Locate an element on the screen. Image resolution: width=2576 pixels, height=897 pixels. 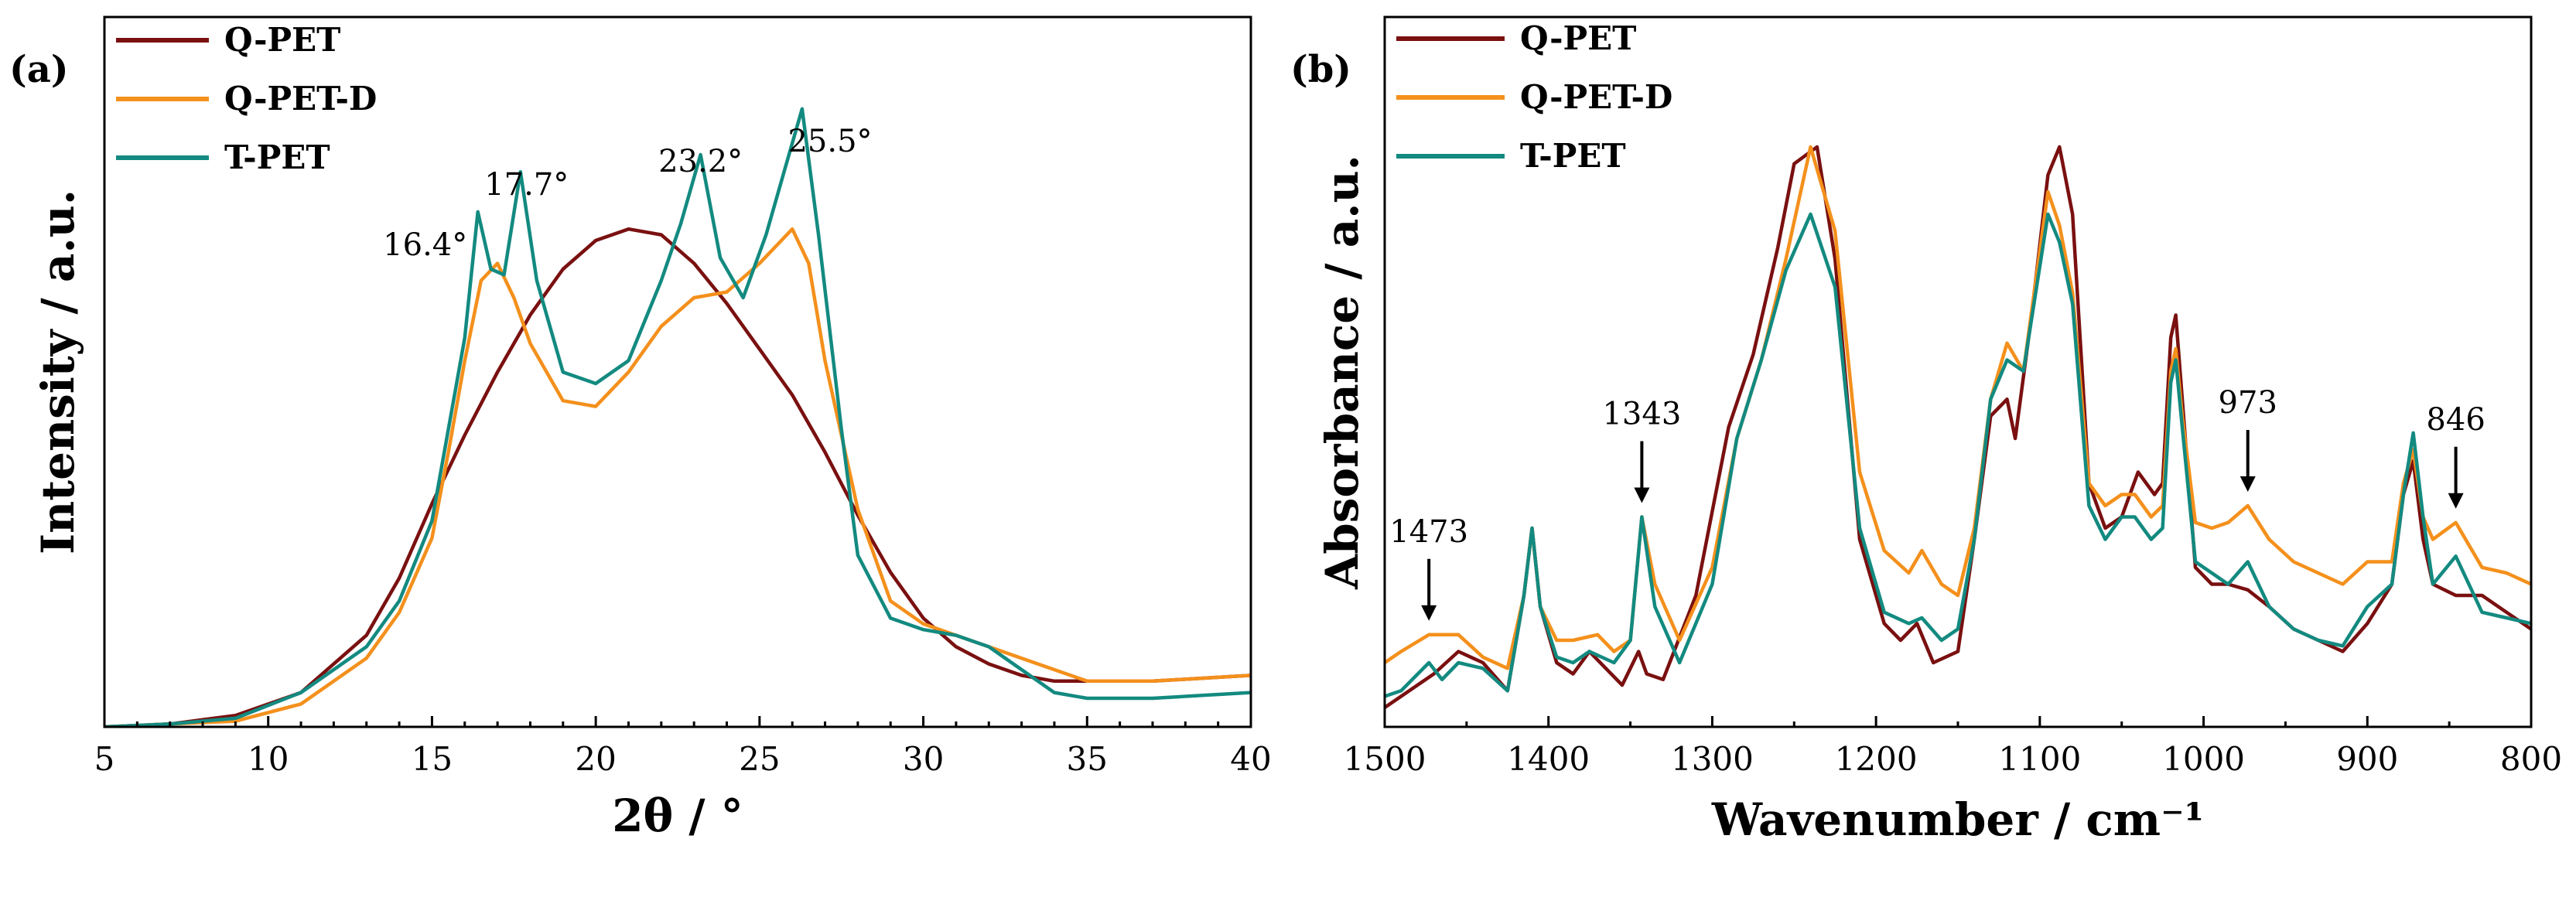
x-tick-label: 1200 is located at coordinates (1876, 759).